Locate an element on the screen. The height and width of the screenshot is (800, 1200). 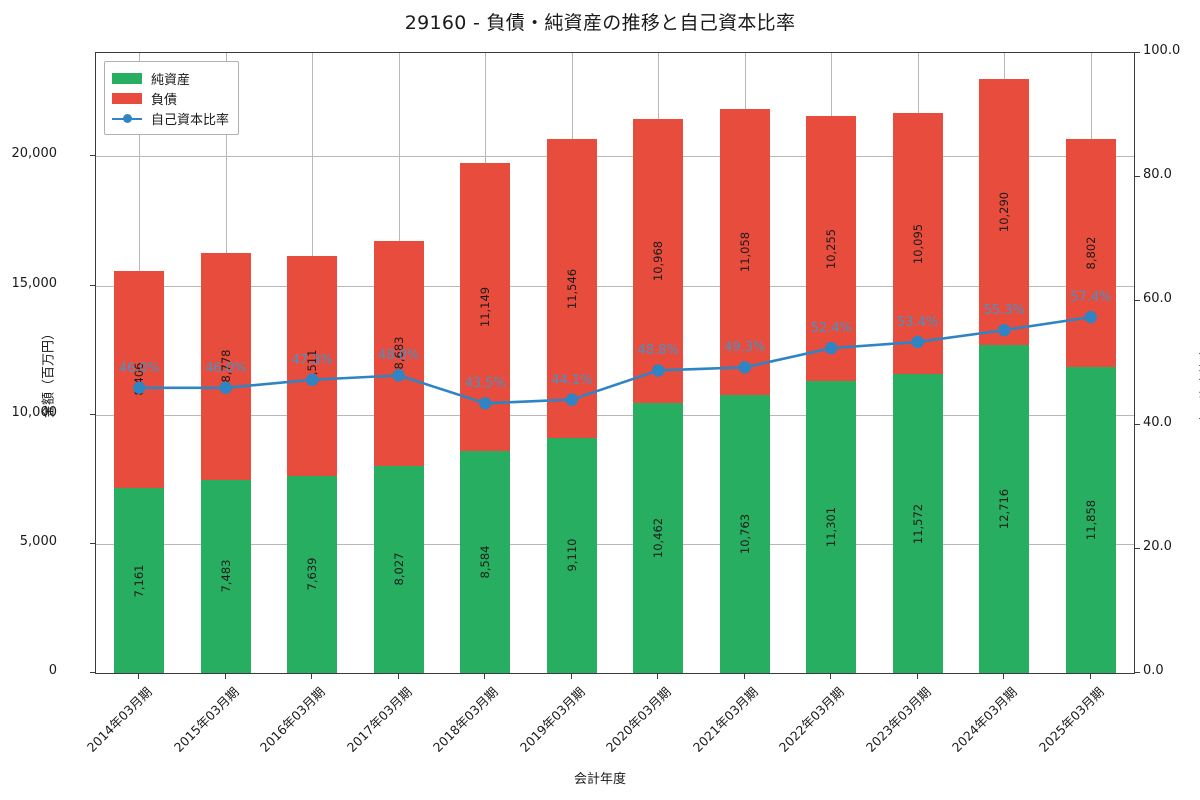
bar-group: 10,763 11,058 is located at coordinates (744, 363).